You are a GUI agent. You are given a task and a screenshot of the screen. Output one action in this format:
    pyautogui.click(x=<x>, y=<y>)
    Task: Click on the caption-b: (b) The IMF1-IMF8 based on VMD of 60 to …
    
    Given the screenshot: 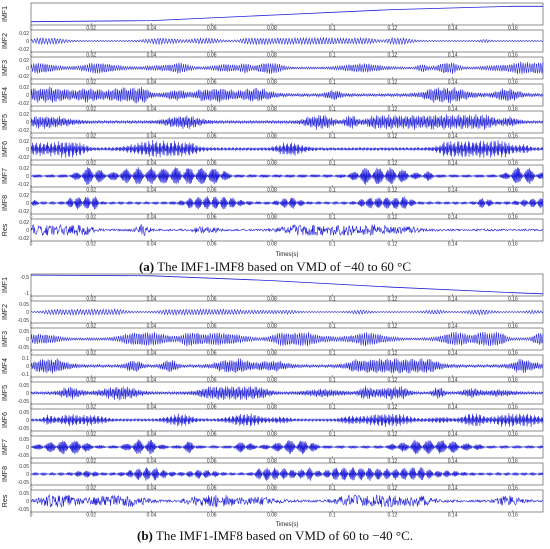 What is the action you would take?
    pyautogui.click(x=275, y=536)
    